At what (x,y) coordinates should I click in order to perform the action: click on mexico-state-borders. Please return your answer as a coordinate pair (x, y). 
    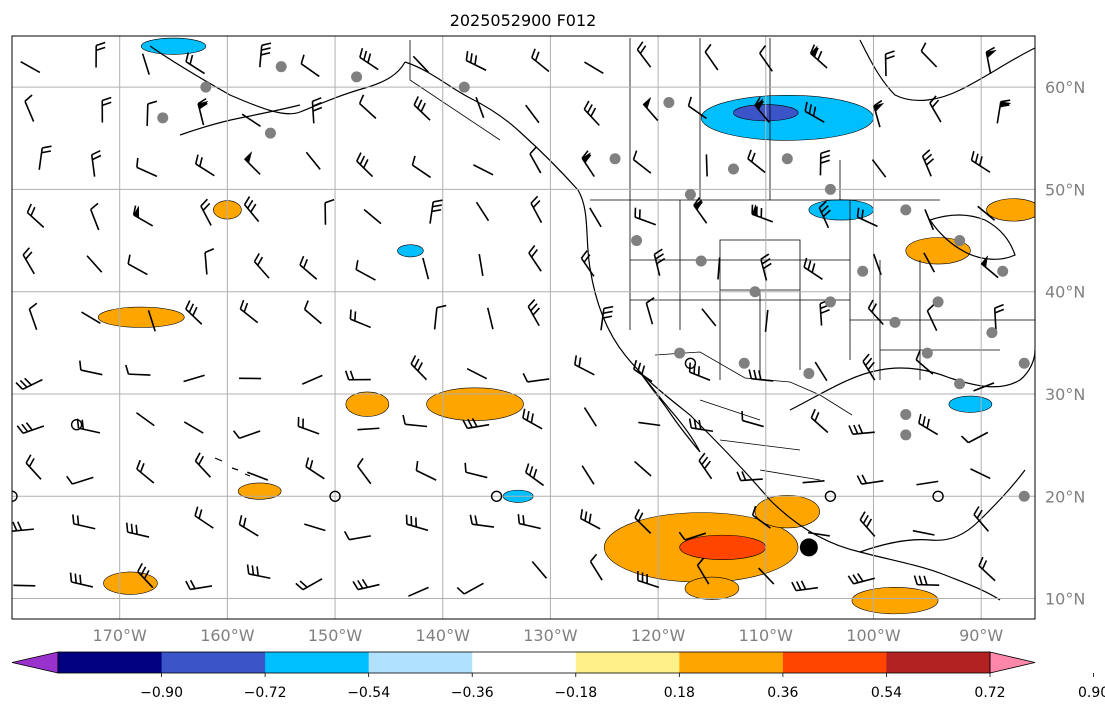
    Looking at the image, I should click on (760, 440).